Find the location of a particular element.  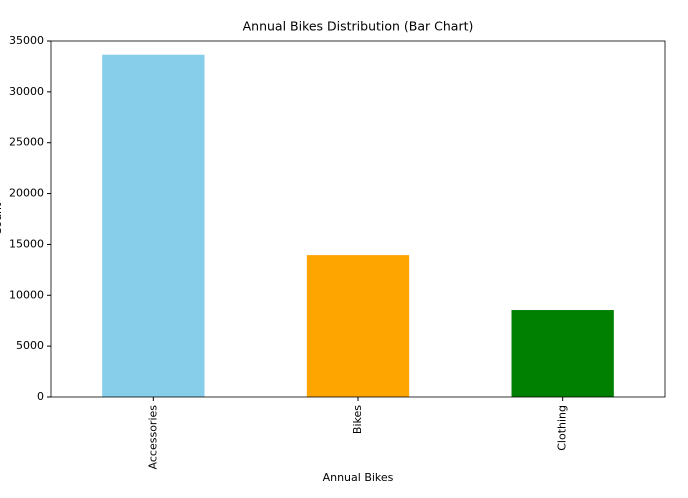

y-tick-label: 10000 is located at coordinates (26, 294).